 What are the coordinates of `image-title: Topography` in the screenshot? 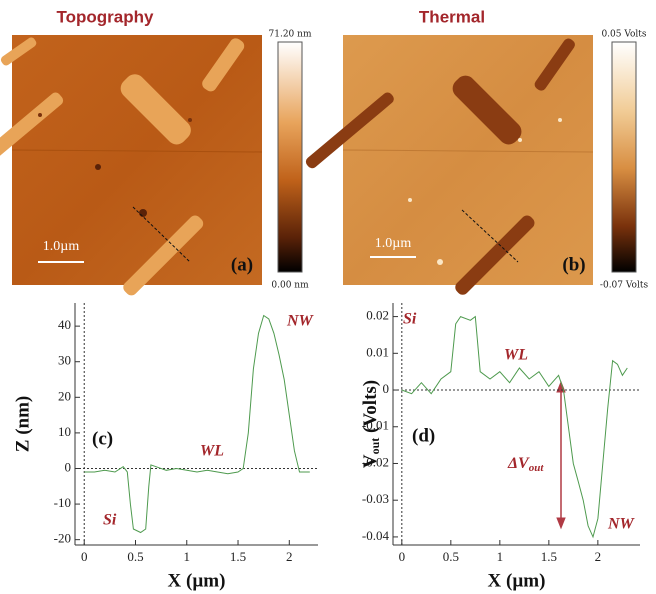 It's located at (105, 16).